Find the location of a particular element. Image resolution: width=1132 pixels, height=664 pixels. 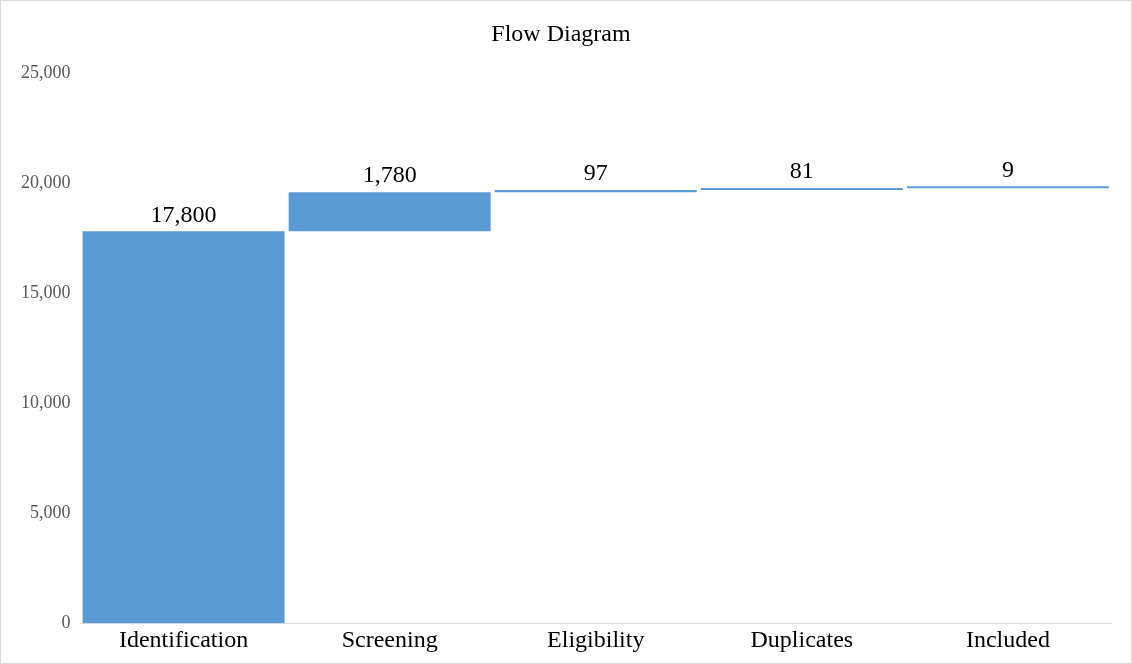

data-label: 9 is located at coordinates (1007, 168).